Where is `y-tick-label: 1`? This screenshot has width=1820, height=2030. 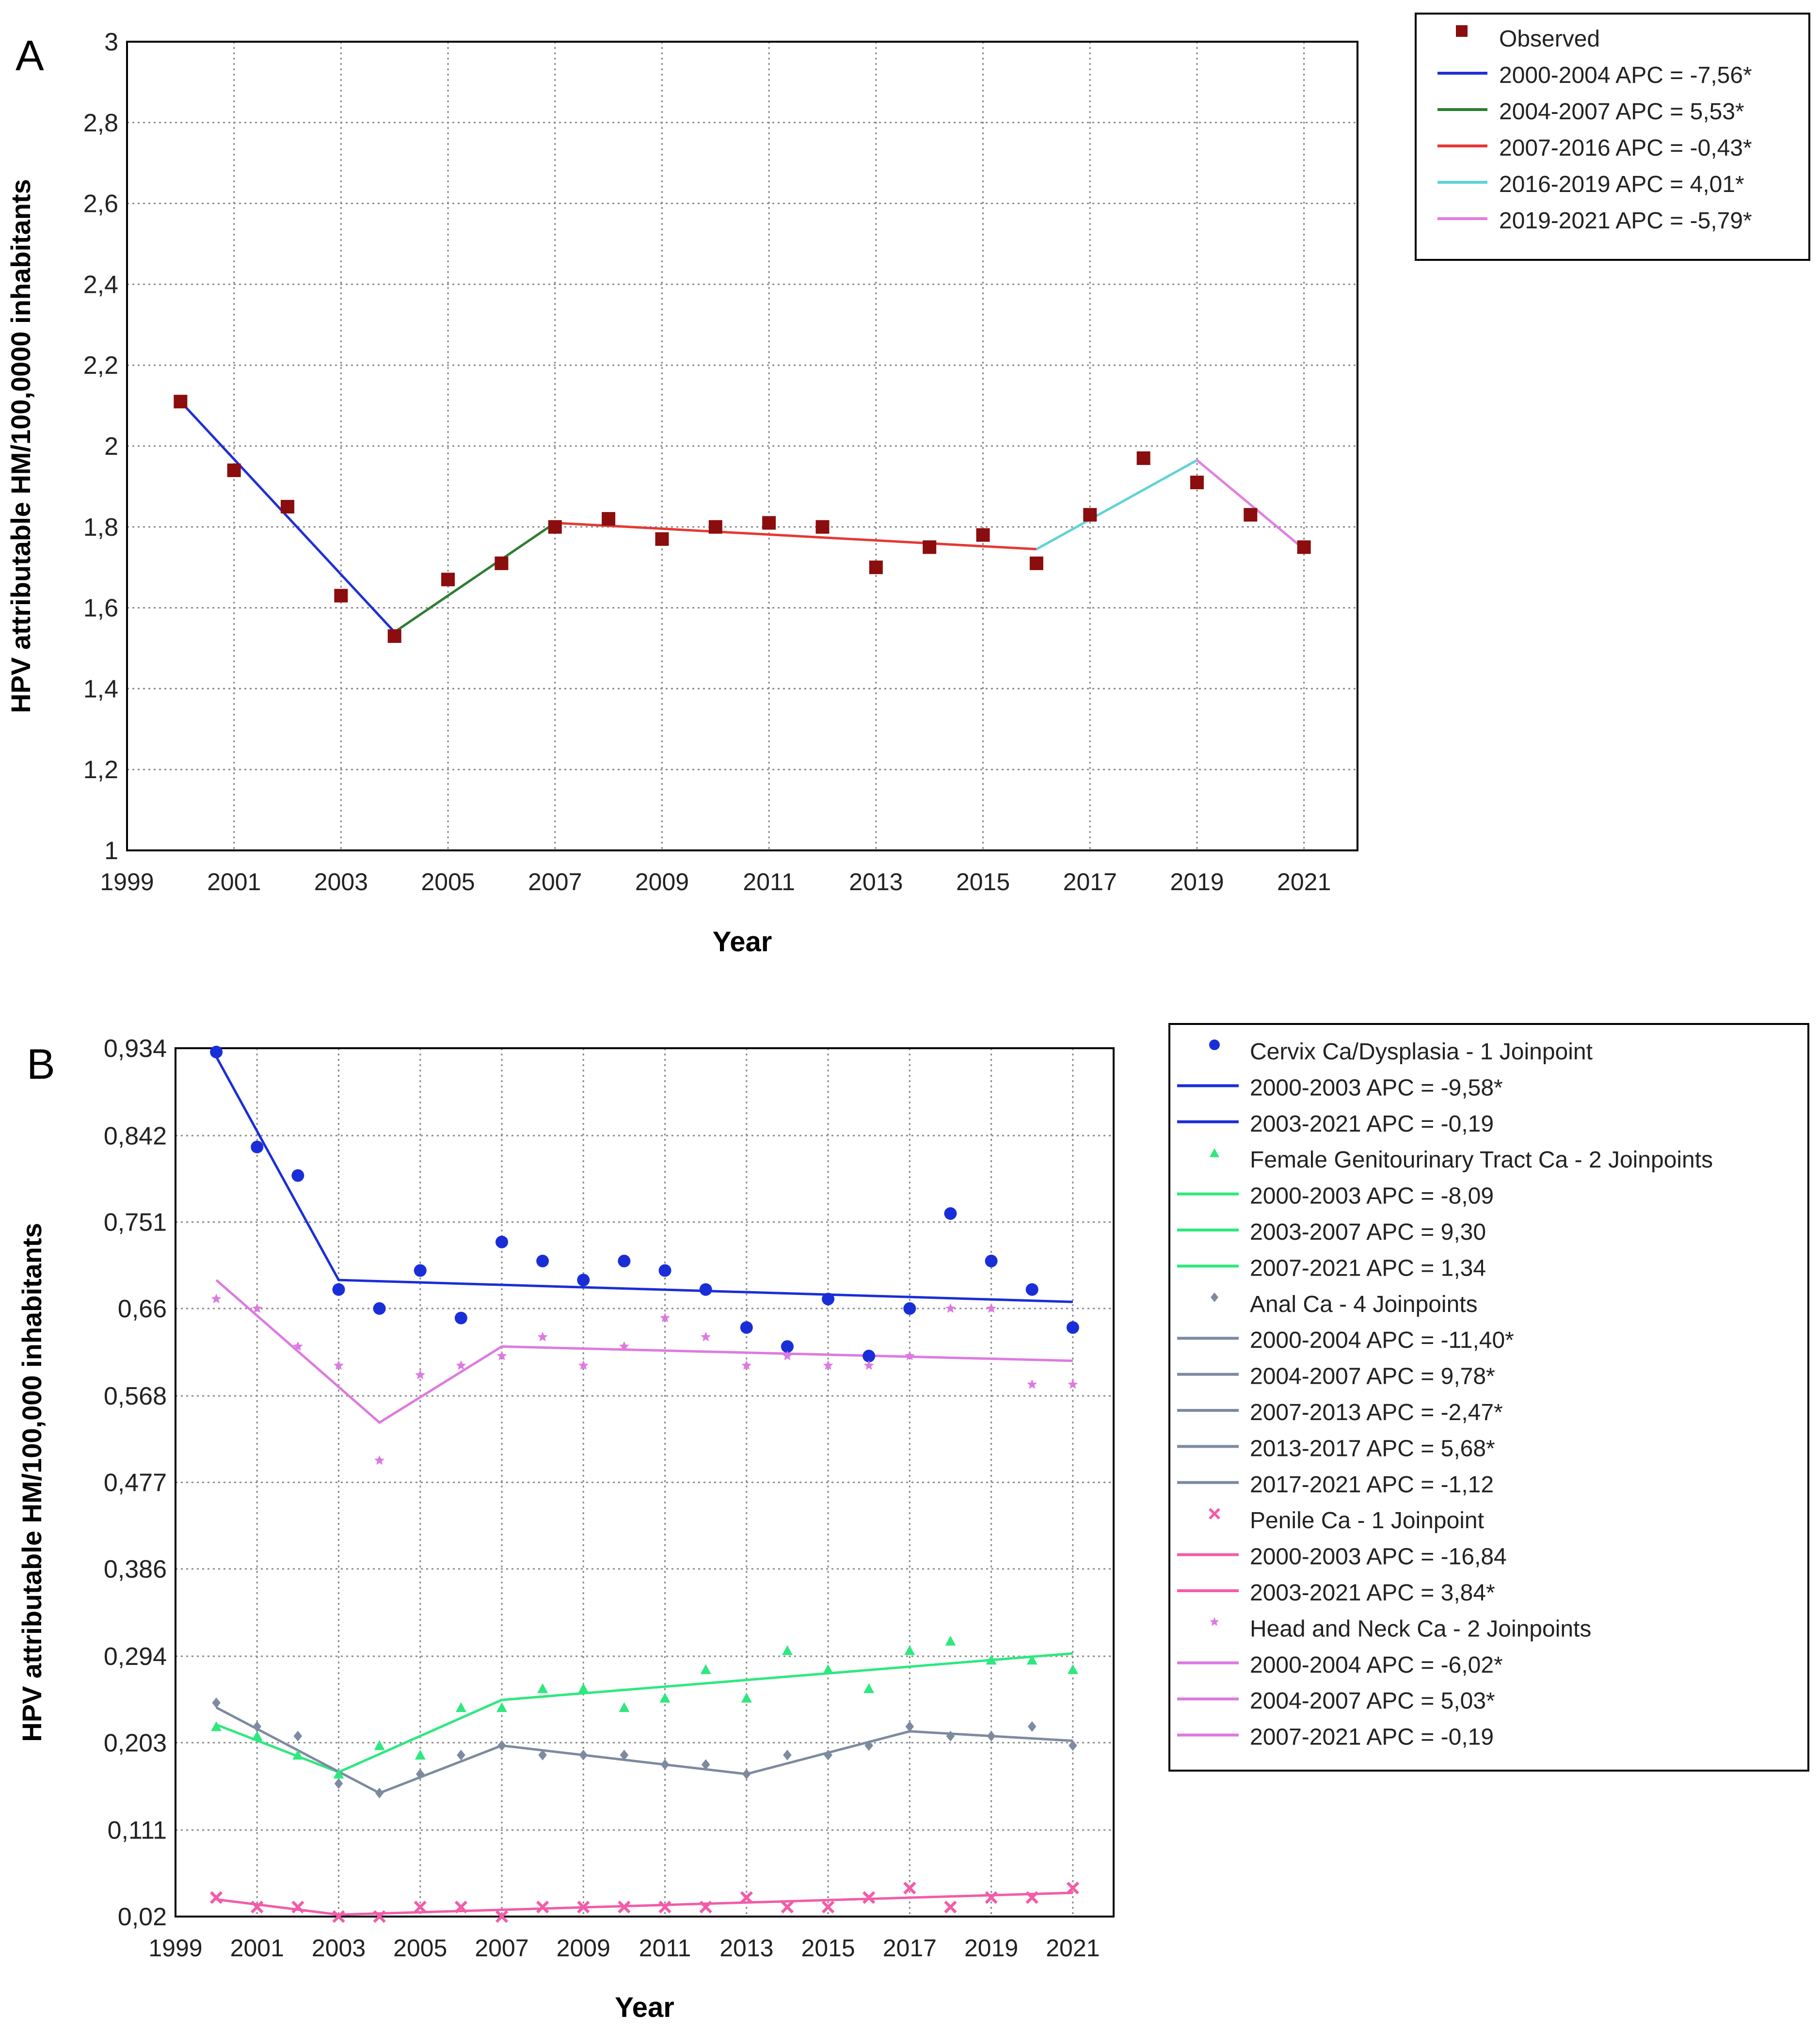
y-tick-label: 1 is located at coordinates (111, 851).